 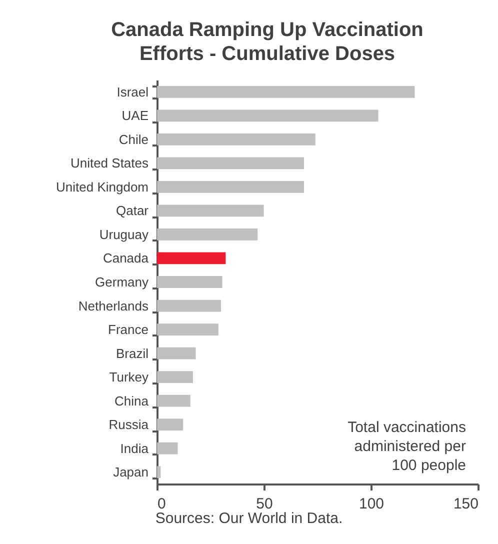 I want to click on x-tick-label: 50, so click(x=264, y=504).